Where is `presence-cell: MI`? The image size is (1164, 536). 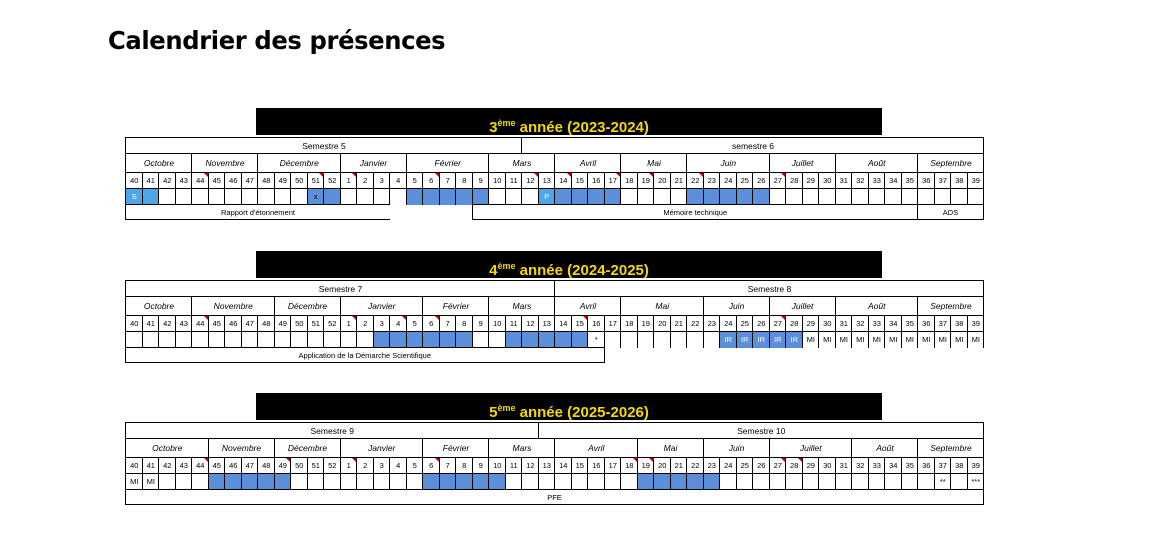 presence-cell: MI is located at coordinates (909, 339).